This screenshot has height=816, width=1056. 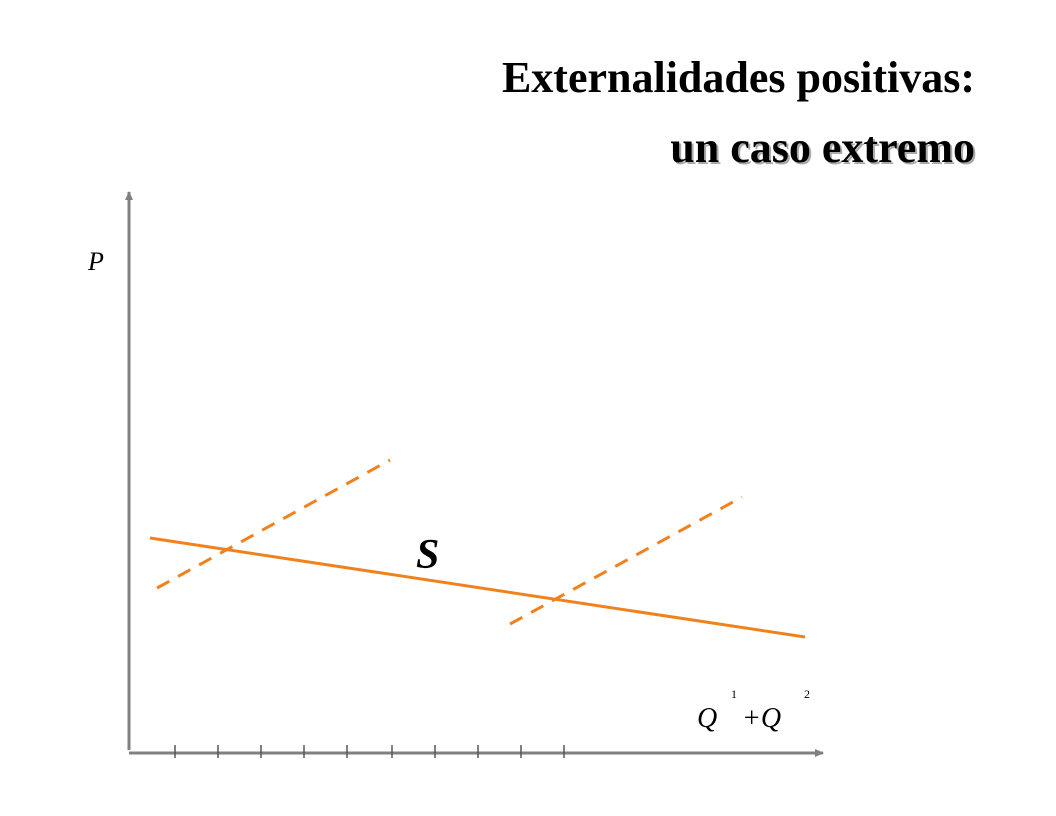 What do you see at coordinates (734, 694) in the screenshot?
I see `x-label-sub: 1` at bounding box center [734, 694].